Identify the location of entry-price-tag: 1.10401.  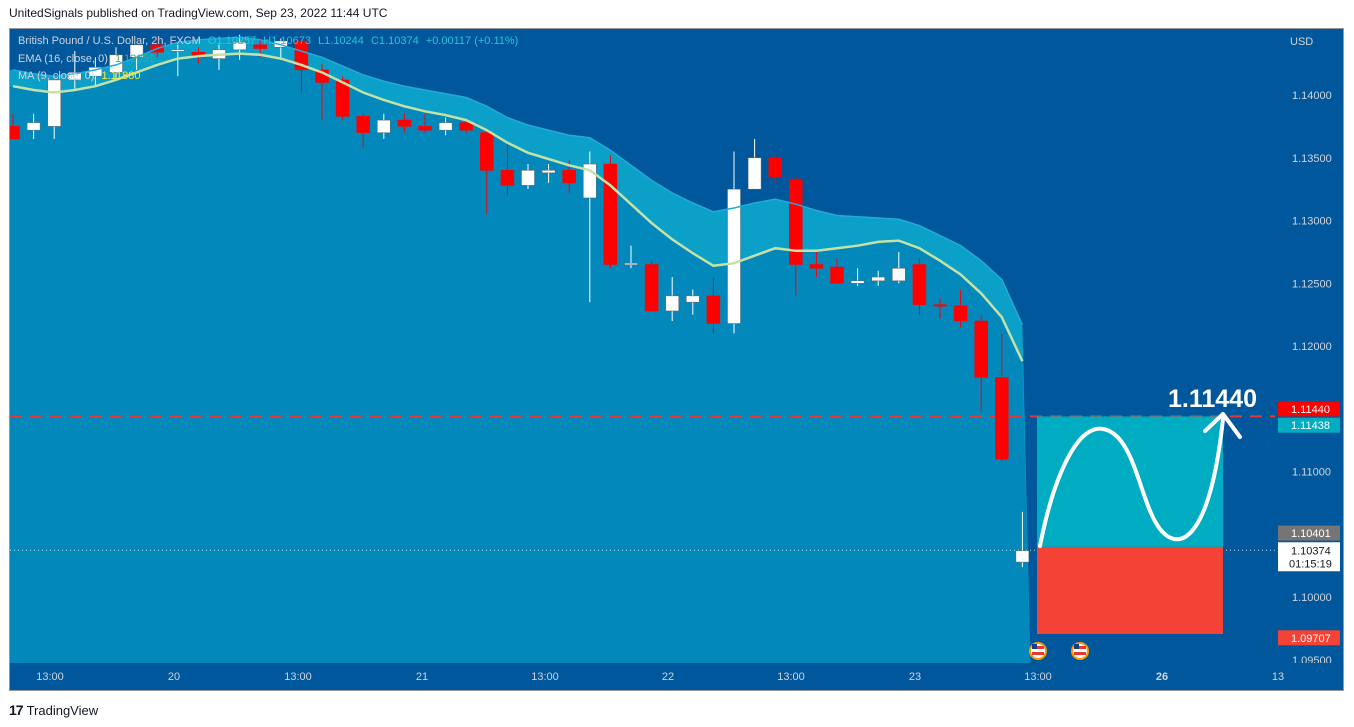
(1311, 534).